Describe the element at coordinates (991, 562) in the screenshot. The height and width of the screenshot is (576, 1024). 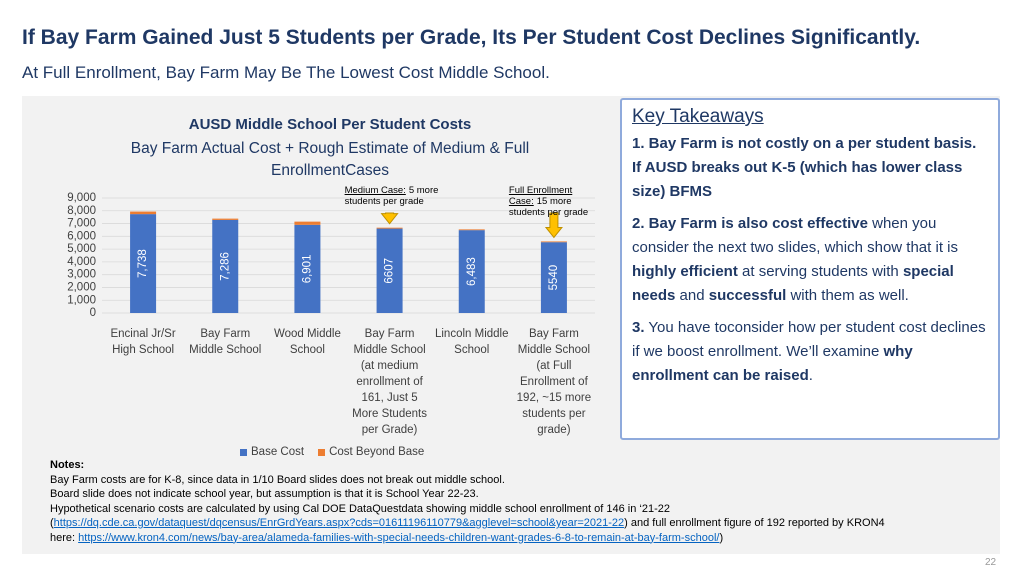
I see `page-number: 22` at that location.